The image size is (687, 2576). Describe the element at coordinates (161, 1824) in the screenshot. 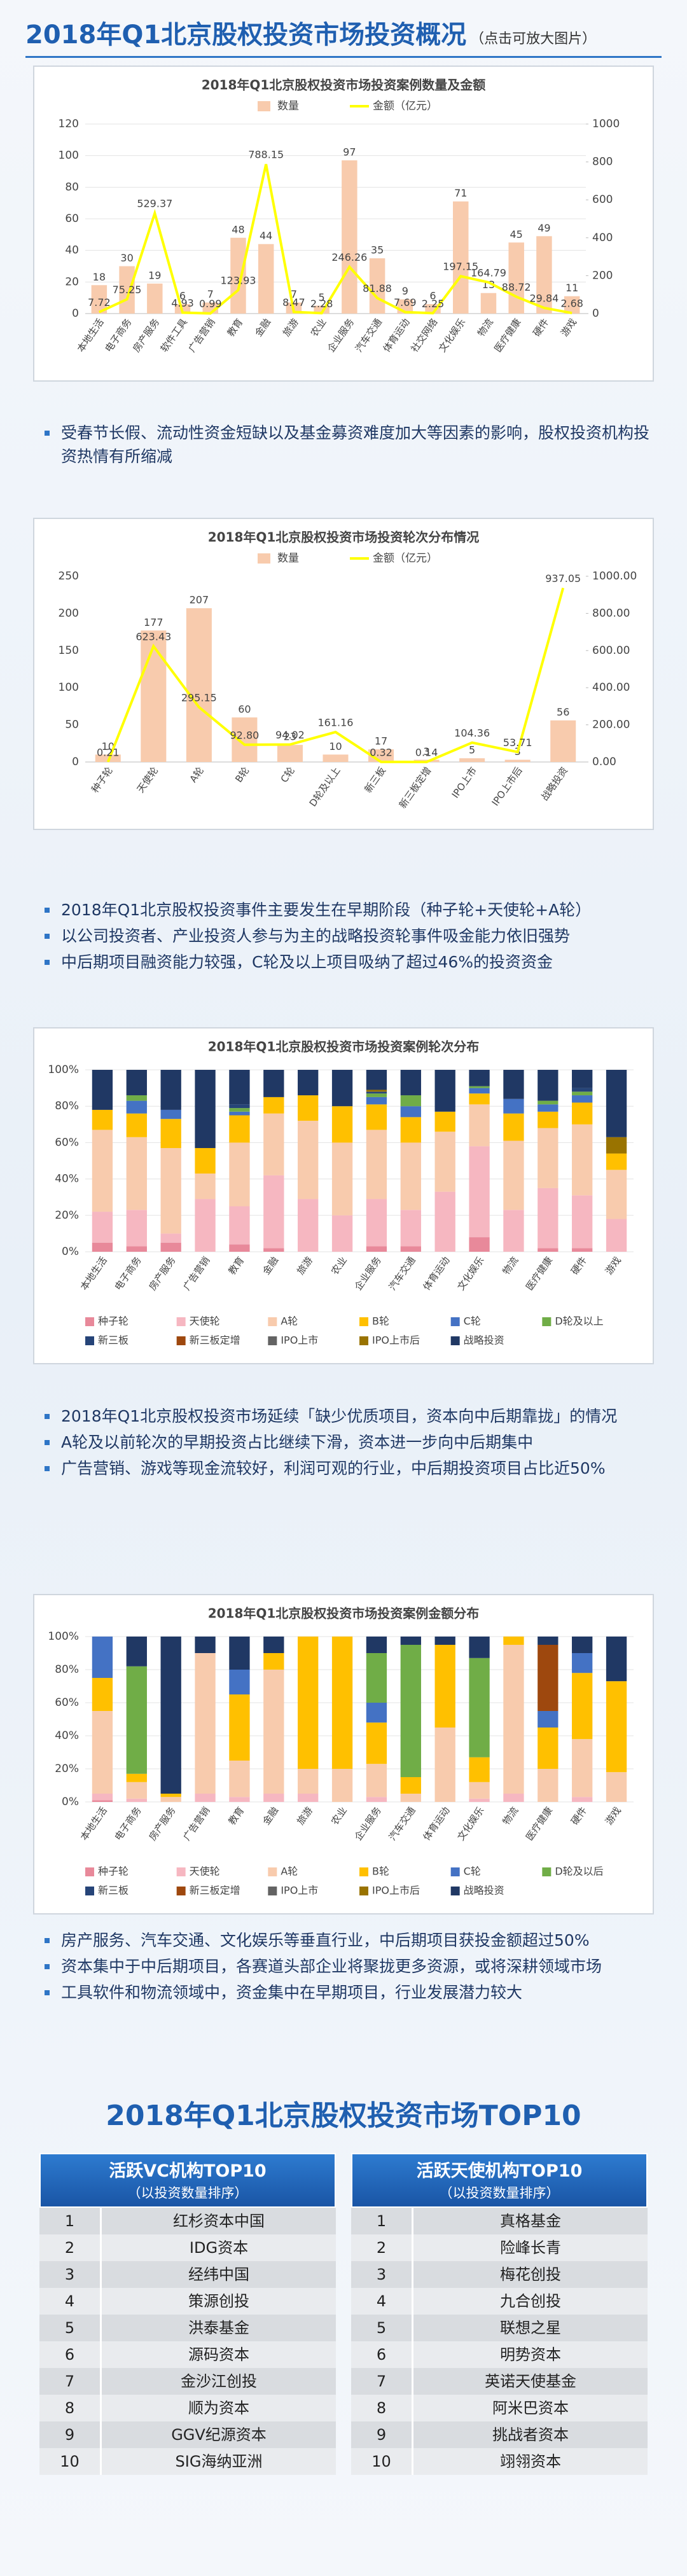

I see `x-tick-label: 房产服务` at that location.